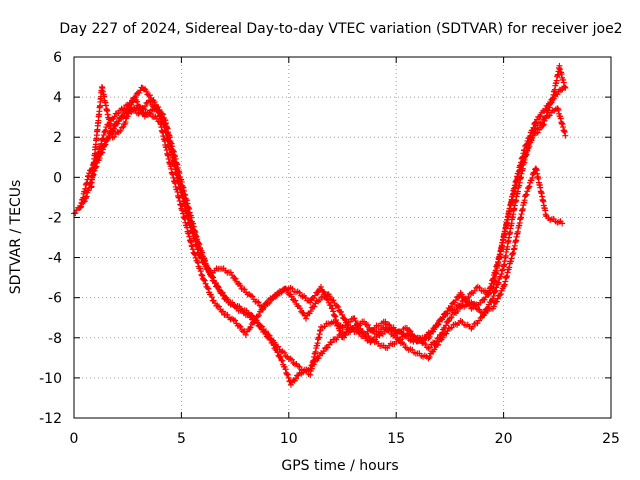 Image resolution: width=640 pixels, height=480 pixels. I want to click on x-tick-label: 20, so click(504, 439).